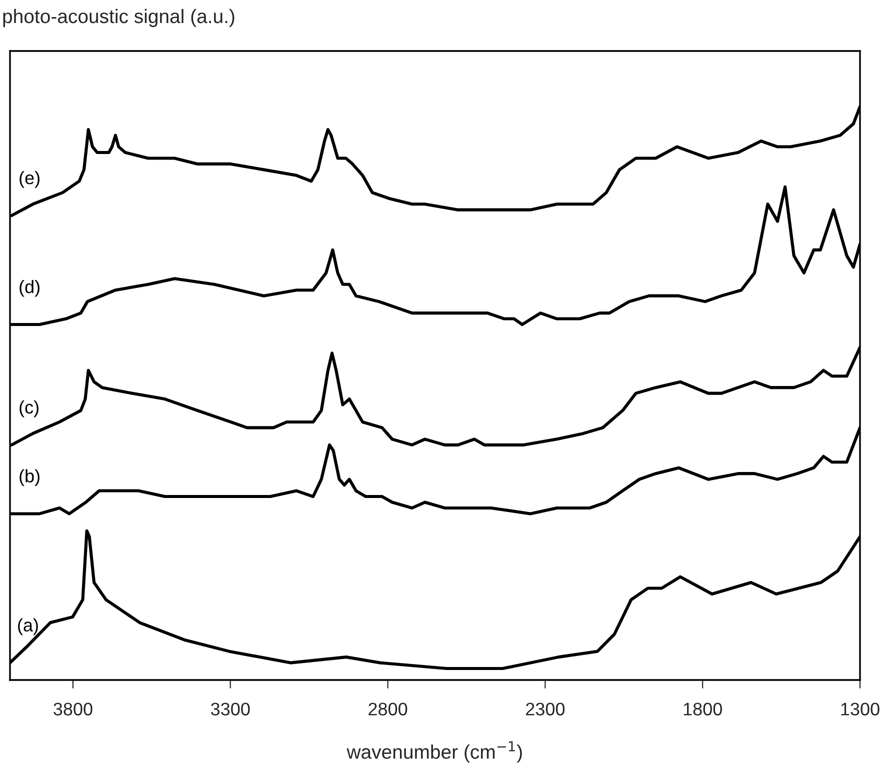 The height and width of the screenshot is (769, 885). I want to click on series-label: (a), so click(28, 627).